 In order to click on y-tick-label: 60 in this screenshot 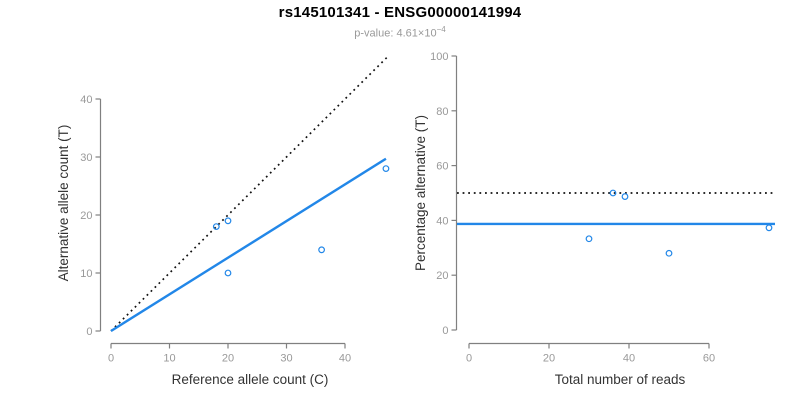, I will do `click(442, 167)`.